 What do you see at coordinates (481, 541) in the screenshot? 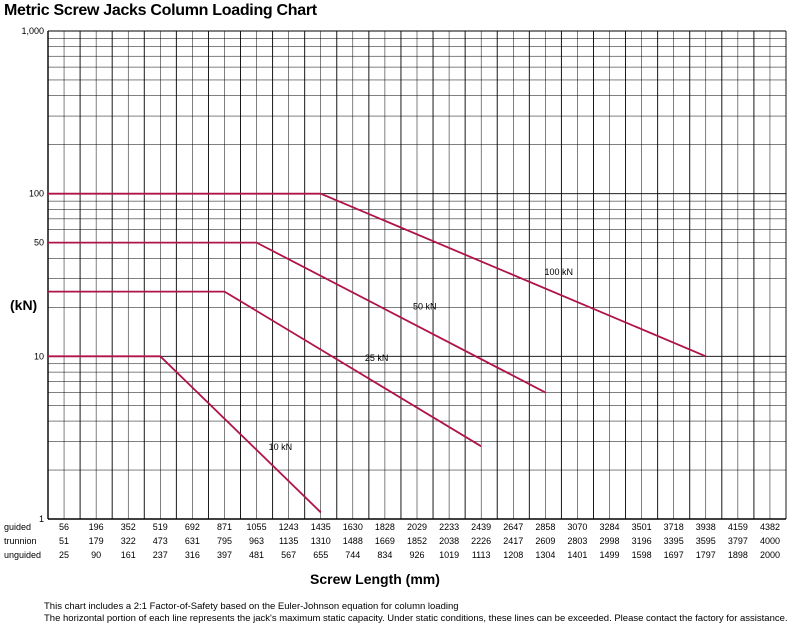
I see `x-tick-label: 2226` at bounding box center [481, 541].